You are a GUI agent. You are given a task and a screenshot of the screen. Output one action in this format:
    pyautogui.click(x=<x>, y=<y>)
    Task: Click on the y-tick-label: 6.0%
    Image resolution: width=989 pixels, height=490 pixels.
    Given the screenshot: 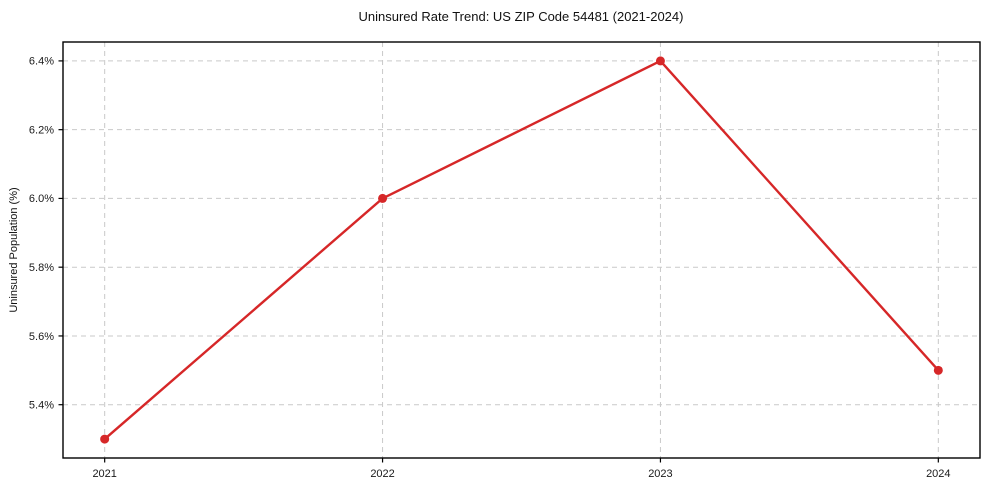 What is the action you would take?
    pyautogui.click(x=41, y=199)
    